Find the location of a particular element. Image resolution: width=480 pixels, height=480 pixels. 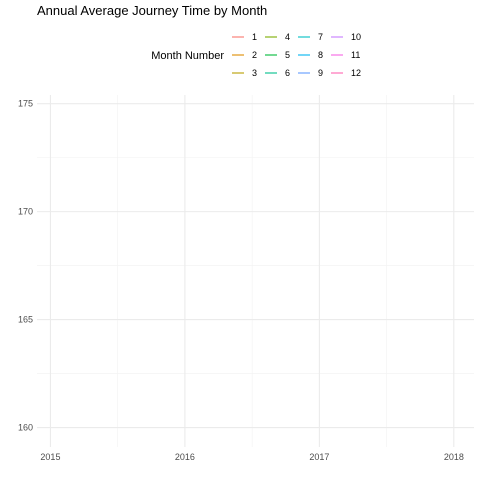

legend-label-9: 9 is located at coordinates (320, 73).